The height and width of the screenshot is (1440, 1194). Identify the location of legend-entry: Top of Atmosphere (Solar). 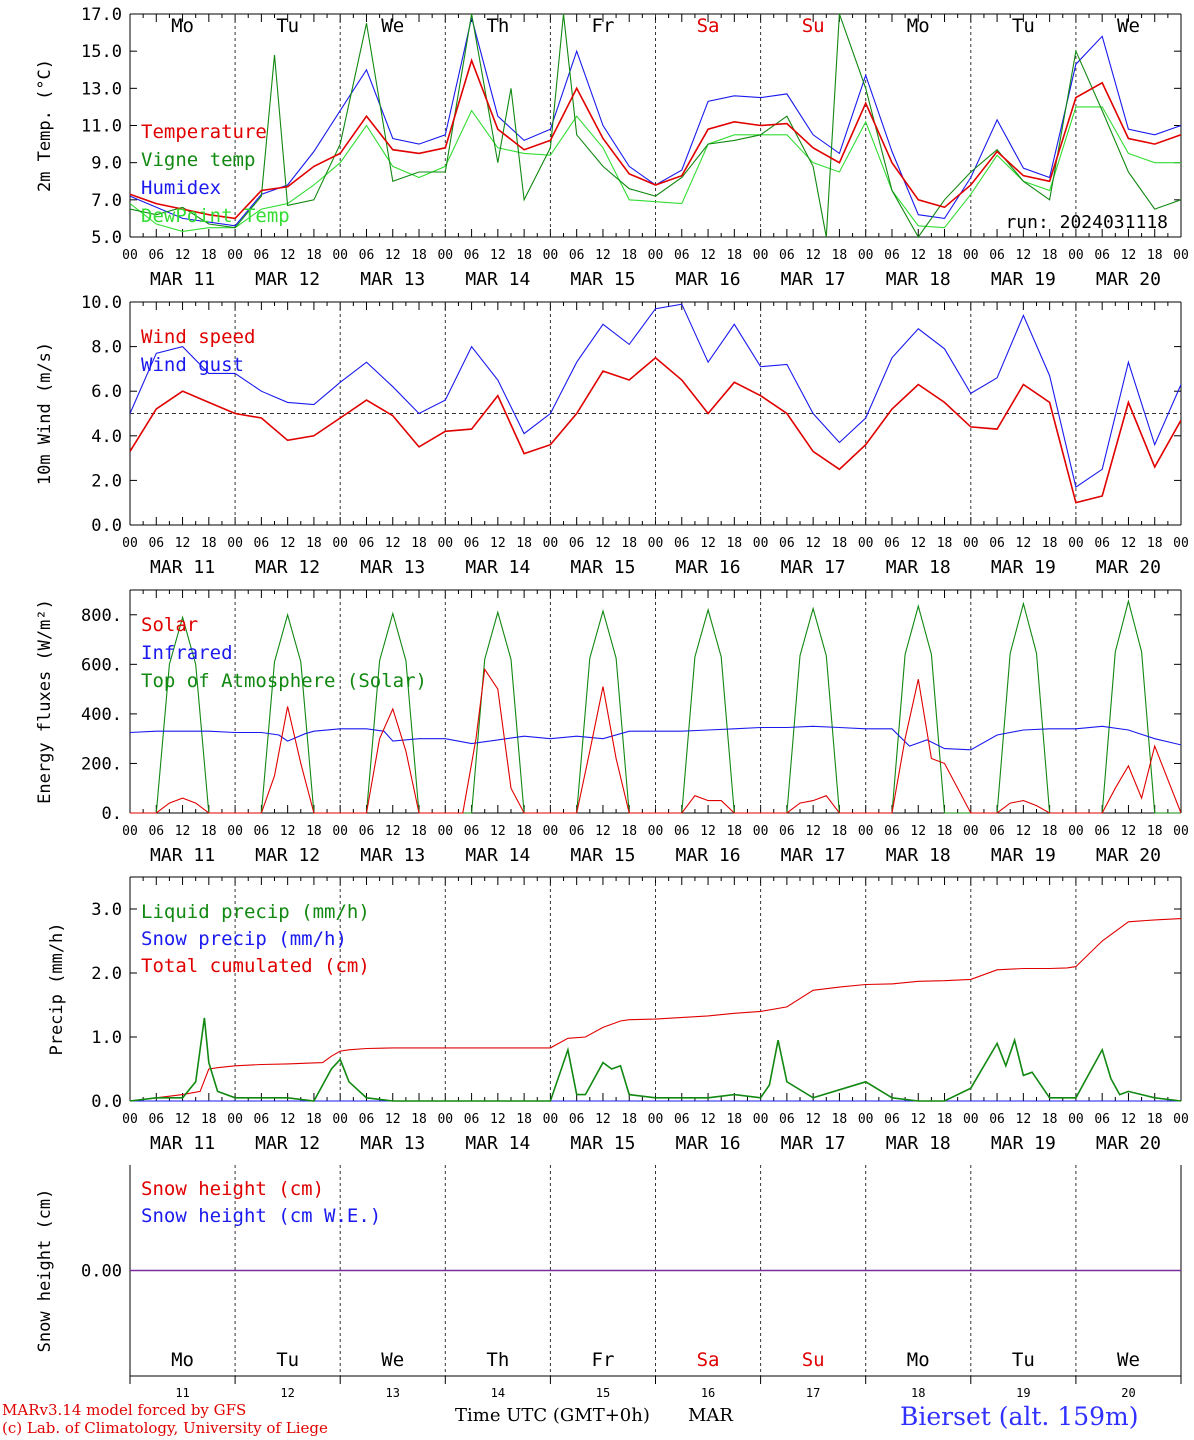
(284, 681).